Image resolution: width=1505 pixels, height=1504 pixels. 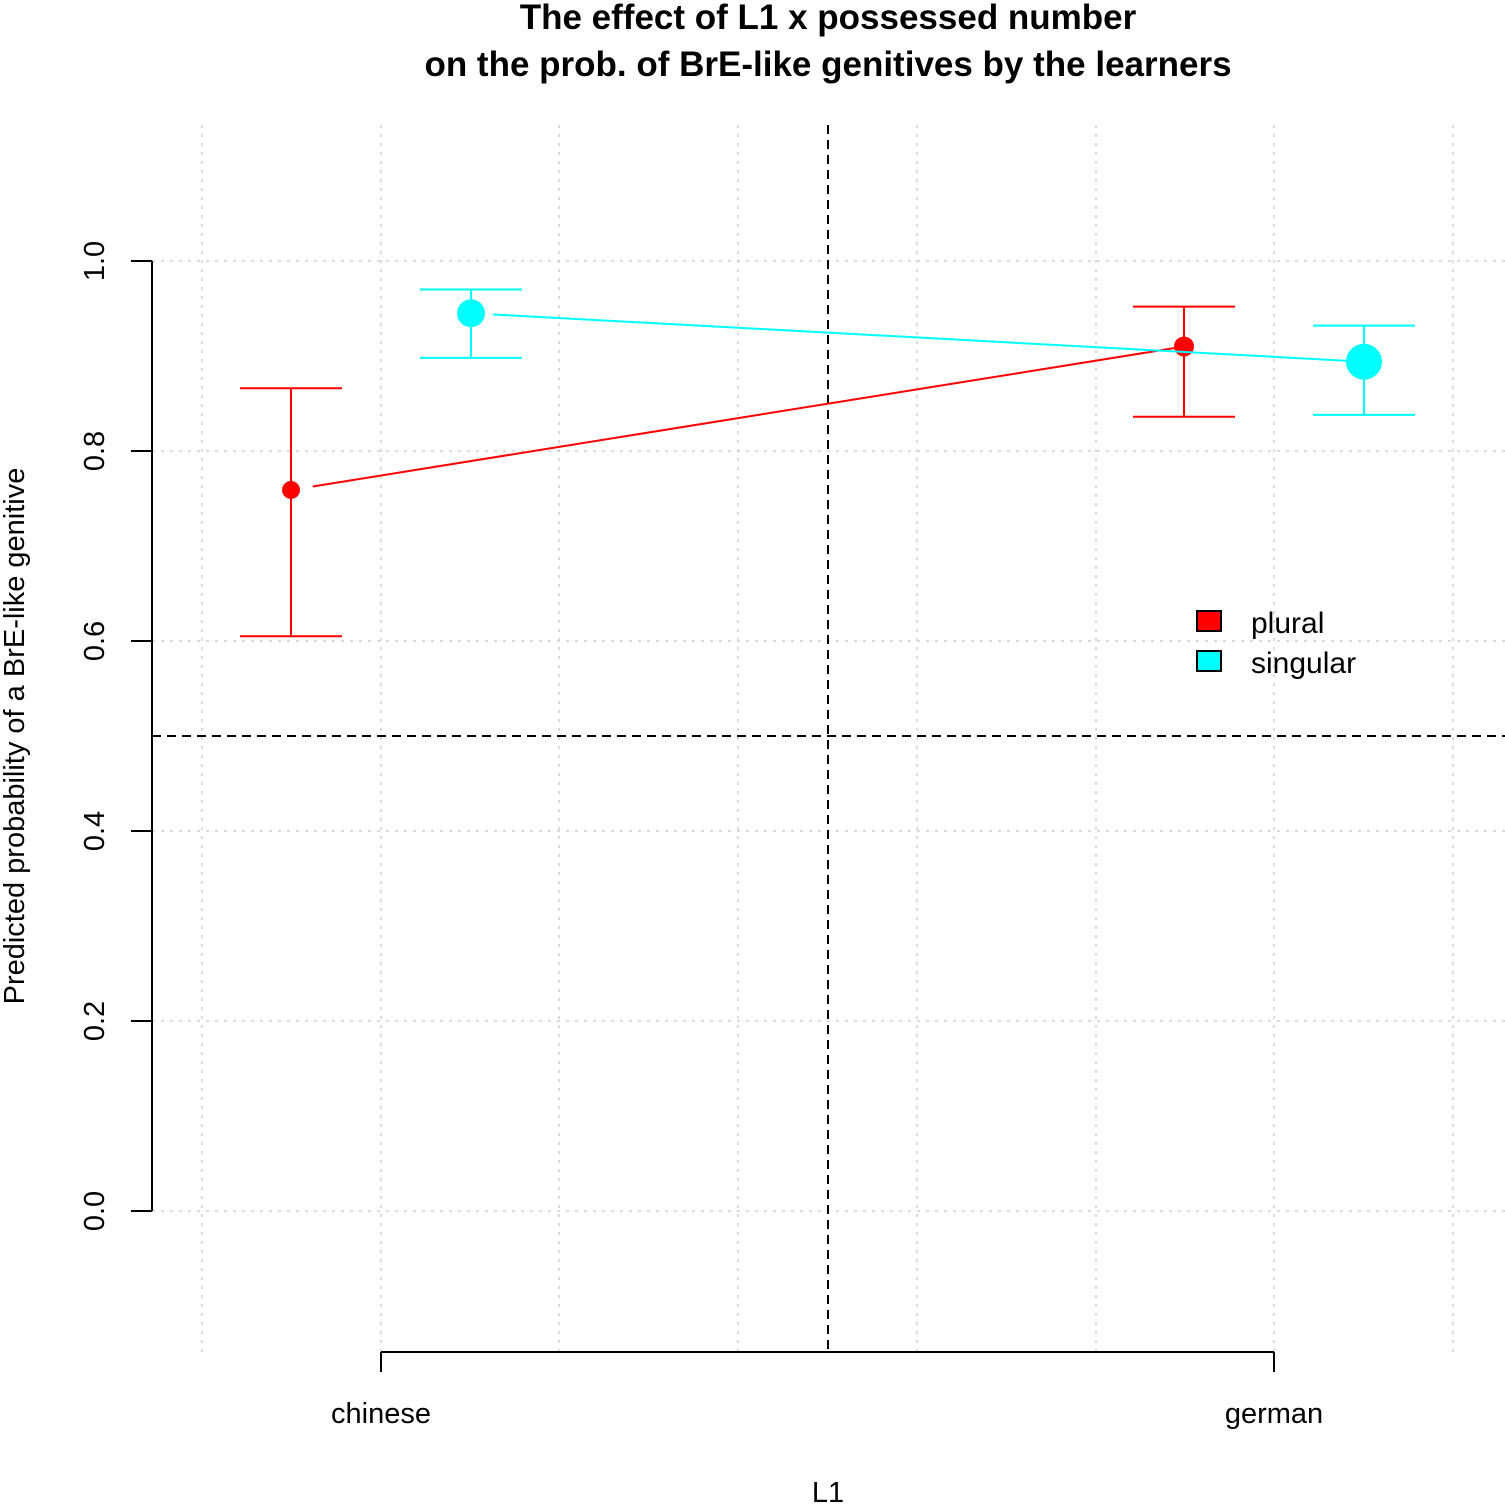 What do you see at coordinates (1209, 661) in the screenshot?
I see `legend-swatch-singular` at bounding box center [1209, 661].